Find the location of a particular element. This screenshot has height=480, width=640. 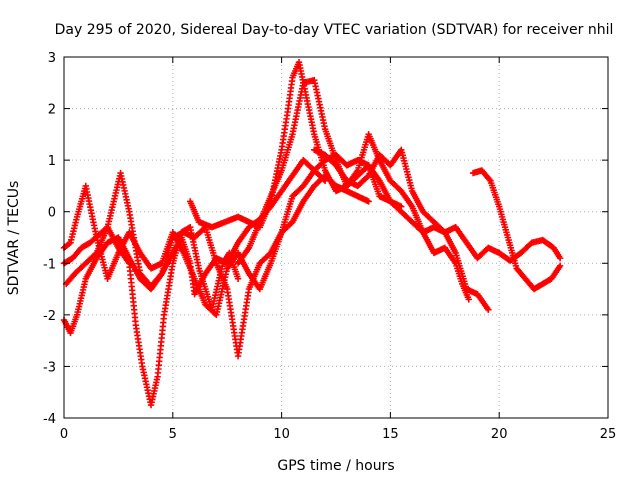

x-tick-label: 25 is located at coordinates (608, 434).